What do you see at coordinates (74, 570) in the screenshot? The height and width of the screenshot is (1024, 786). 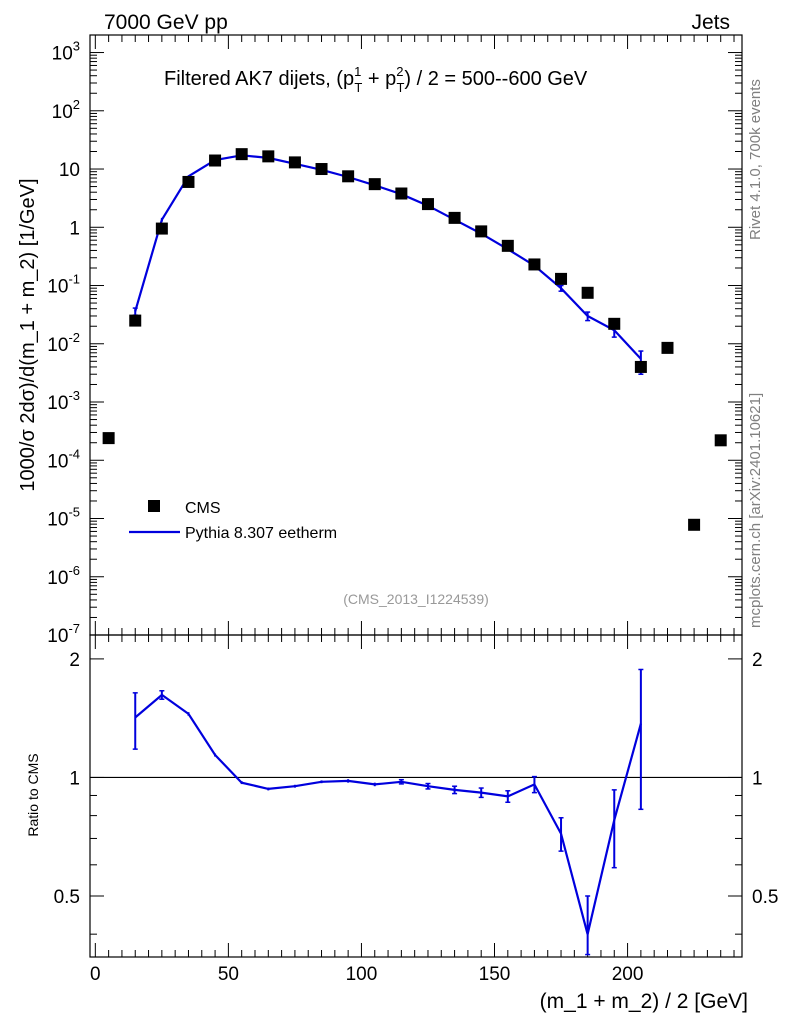 I see `y-tick-exponent: -6` at bounding box center [74, 570].